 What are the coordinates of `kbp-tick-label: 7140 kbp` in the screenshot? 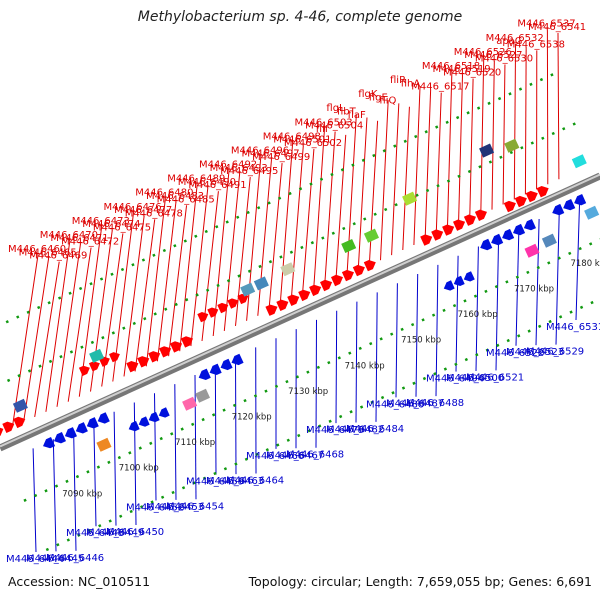 It's located at (365, 366).